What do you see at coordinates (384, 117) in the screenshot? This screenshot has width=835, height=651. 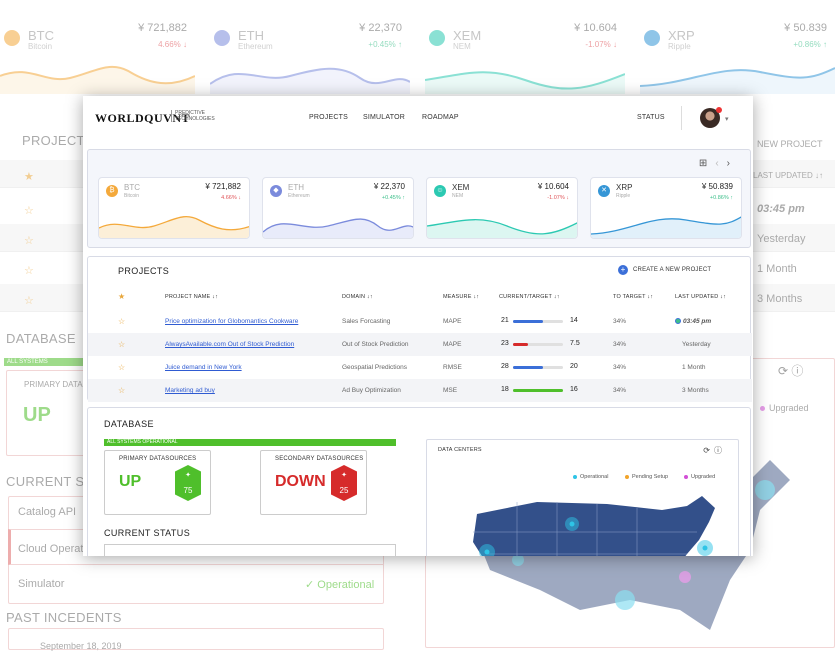 I see `nav-simulator: SIMULATOR` at bounding box center [384, 117].